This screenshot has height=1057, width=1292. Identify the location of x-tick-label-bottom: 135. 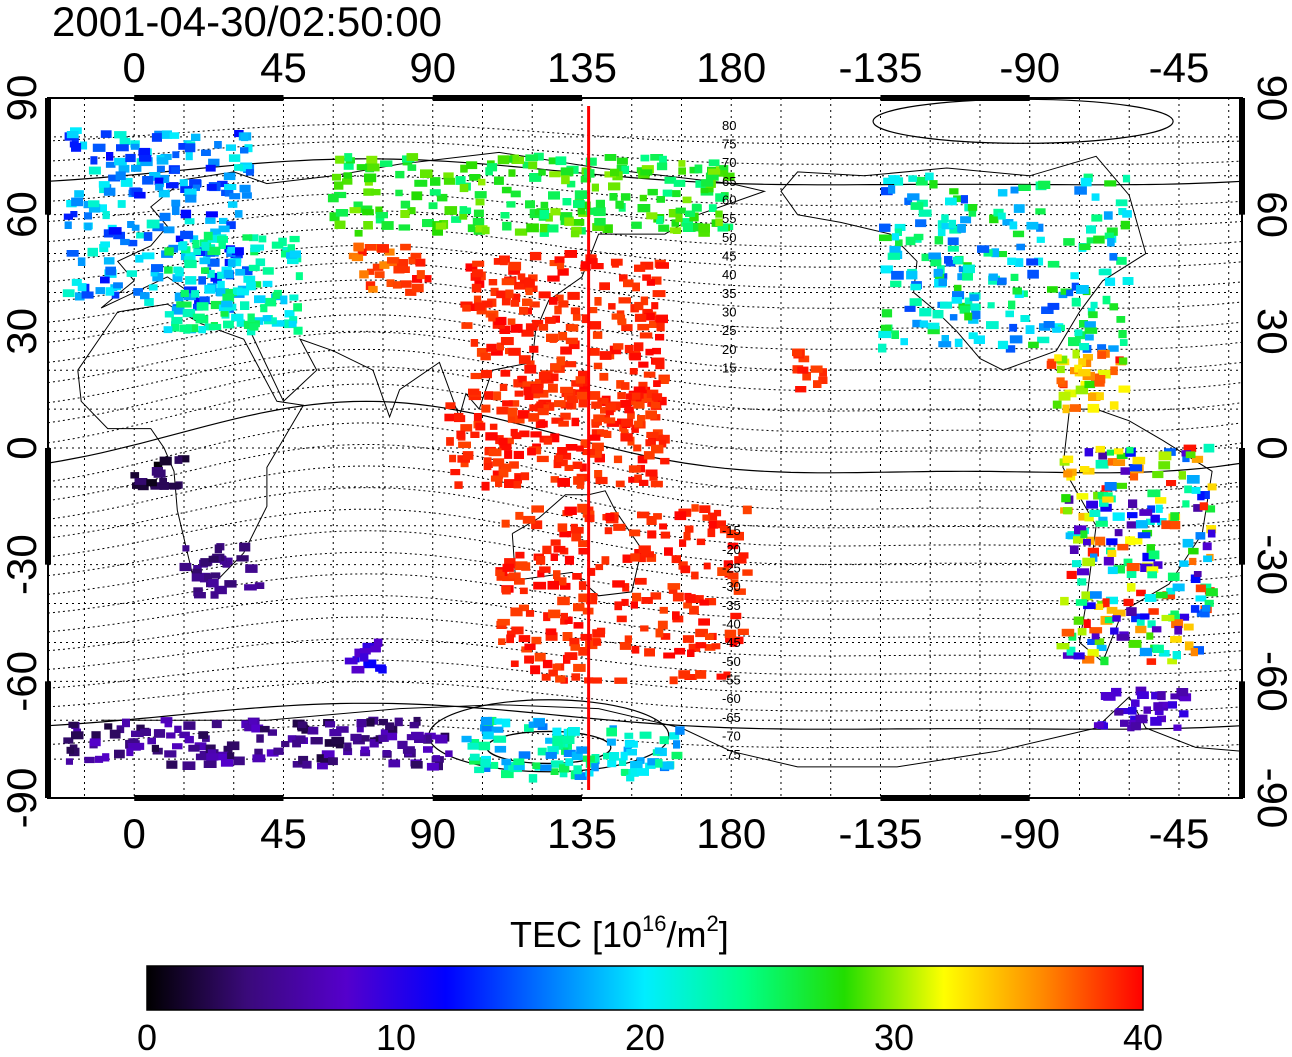
(582, 833).